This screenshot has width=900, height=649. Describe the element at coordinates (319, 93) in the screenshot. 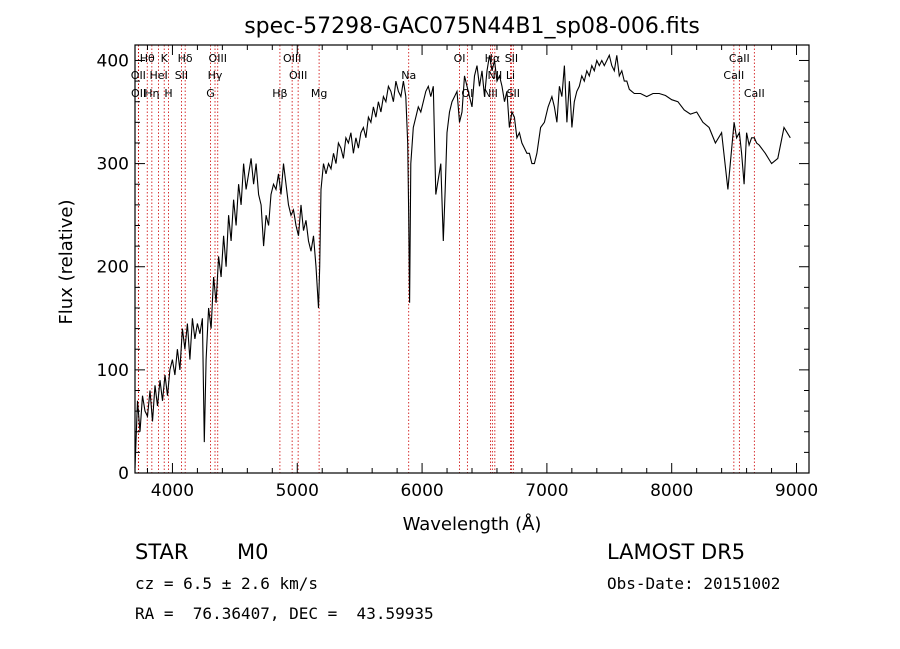

I see `line-label: Mg` at that location.